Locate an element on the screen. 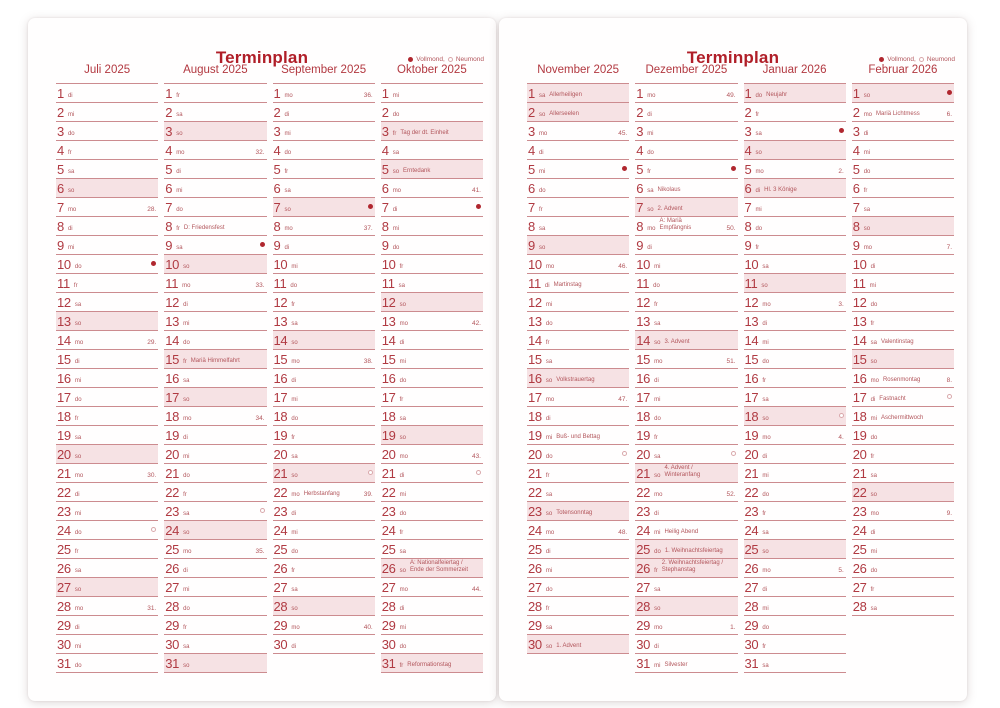 The width and height of the screenshot is (1000, 708). day-row: 9 mo 7. is located at coordinates (902, 245).